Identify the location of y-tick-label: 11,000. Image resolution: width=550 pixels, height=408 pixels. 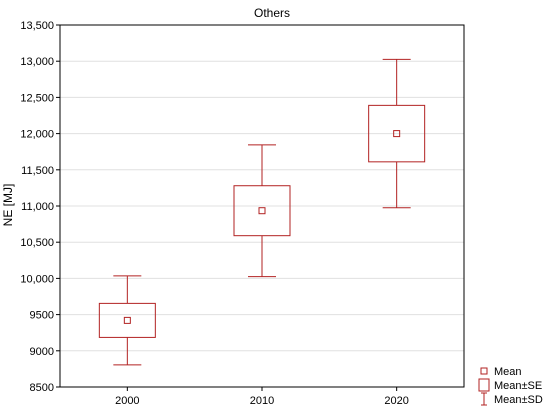
(37, 207).